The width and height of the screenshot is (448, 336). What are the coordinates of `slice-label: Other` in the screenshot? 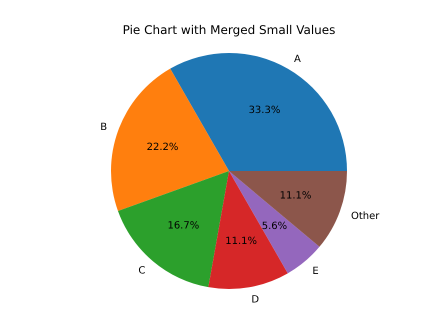 It's located at (365, 216).